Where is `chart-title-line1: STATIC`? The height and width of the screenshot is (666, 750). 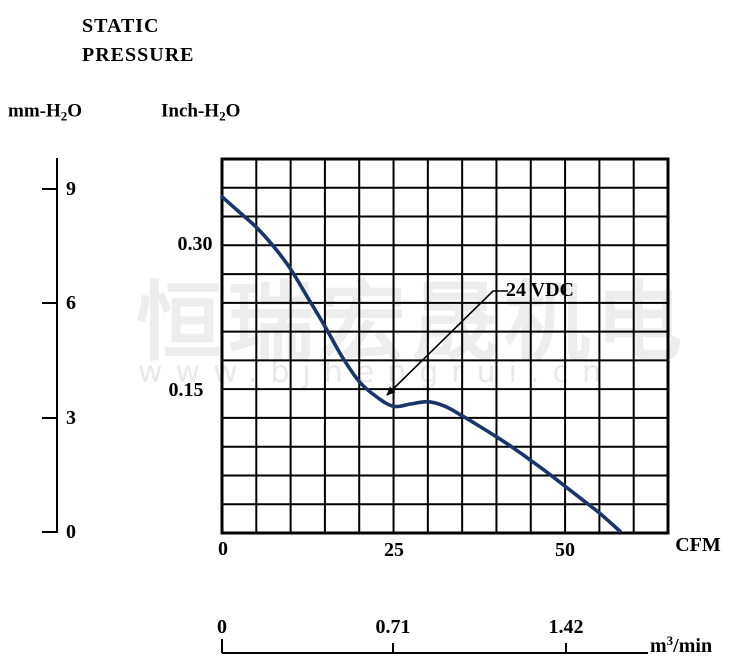 chart-title-line1: STATIC is located at coordinates (121, 26).